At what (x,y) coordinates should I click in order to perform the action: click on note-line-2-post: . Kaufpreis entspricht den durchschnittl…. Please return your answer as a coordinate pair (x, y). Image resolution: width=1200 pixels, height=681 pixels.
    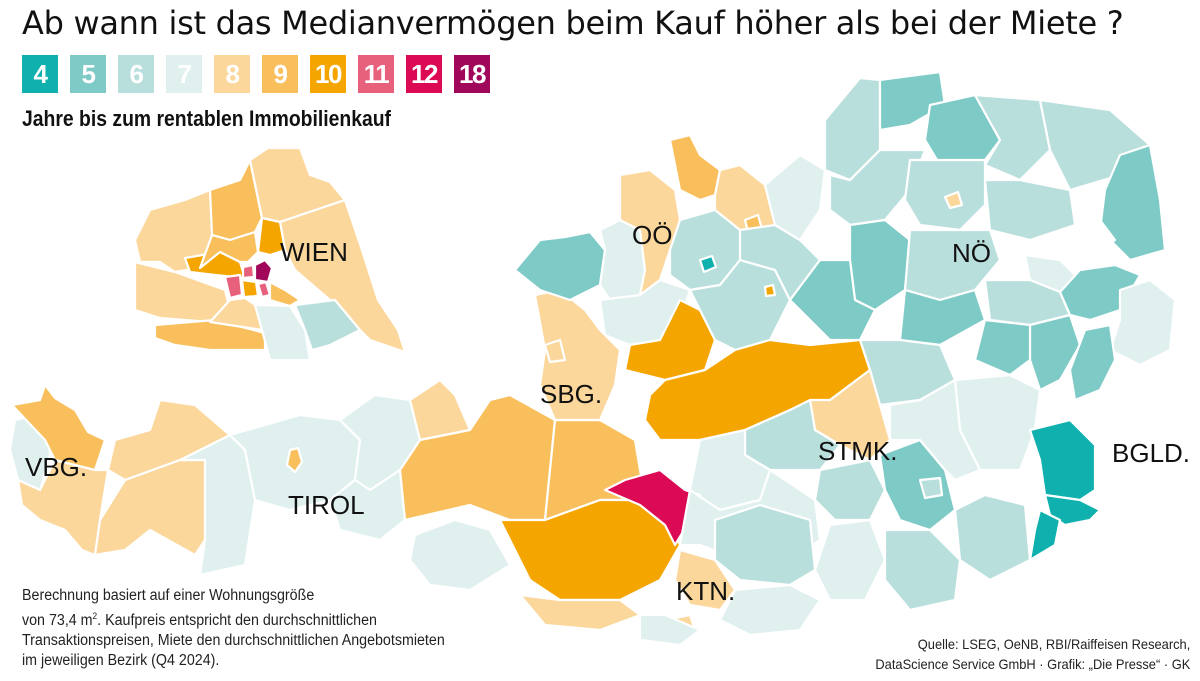
    Looking at the image, I should click on (237, 621).